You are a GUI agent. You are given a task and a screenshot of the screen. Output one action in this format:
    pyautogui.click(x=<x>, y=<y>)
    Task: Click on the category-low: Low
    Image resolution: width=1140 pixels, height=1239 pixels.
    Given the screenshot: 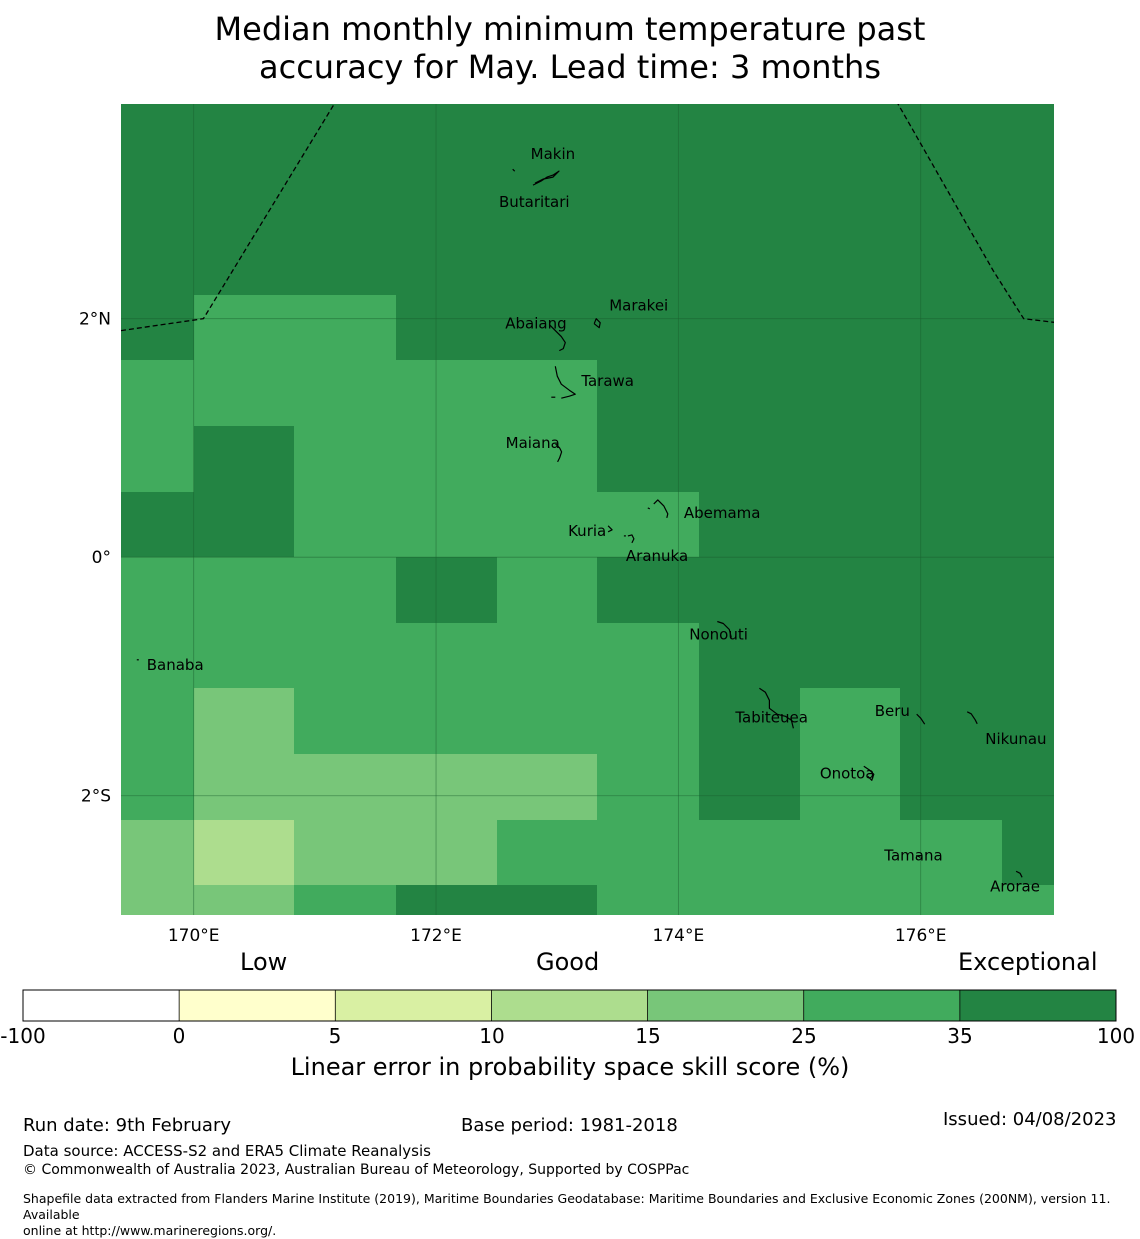 What is the action you would take?
    pyautogui.click(x=264, y=962)
    